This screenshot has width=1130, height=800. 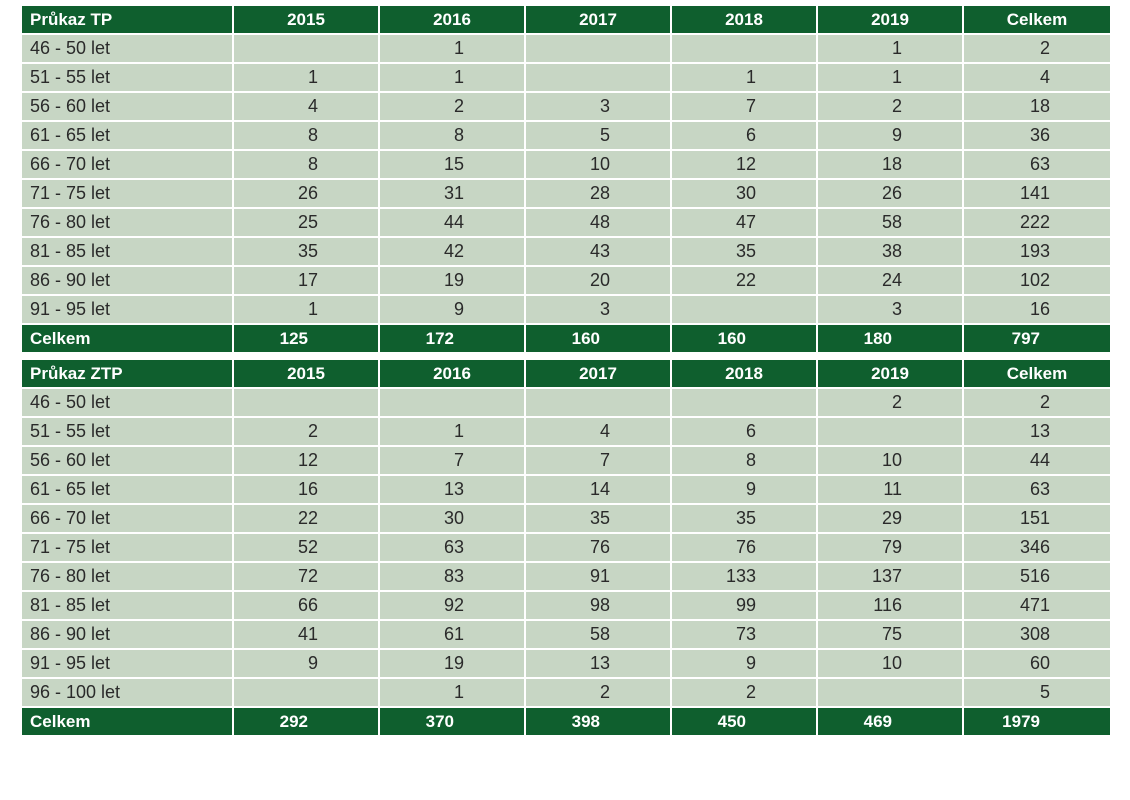 What do you see at coordinates (127, 692) in the screenshot?
I see `row-label: 96 - 100 let` at bounding box center [127, 692].